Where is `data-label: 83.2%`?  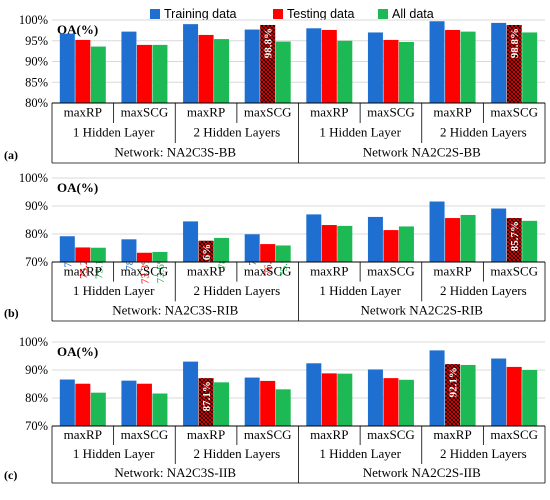 data-label: 83.2% is located at coordinates (330, 242).